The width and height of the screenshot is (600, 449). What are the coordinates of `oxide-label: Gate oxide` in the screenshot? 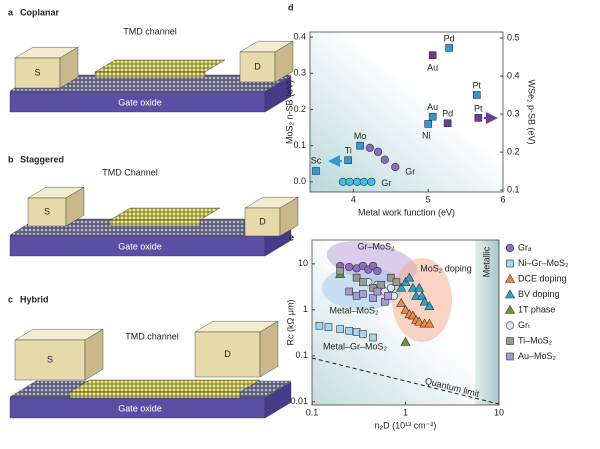 It's located at (140, 408).